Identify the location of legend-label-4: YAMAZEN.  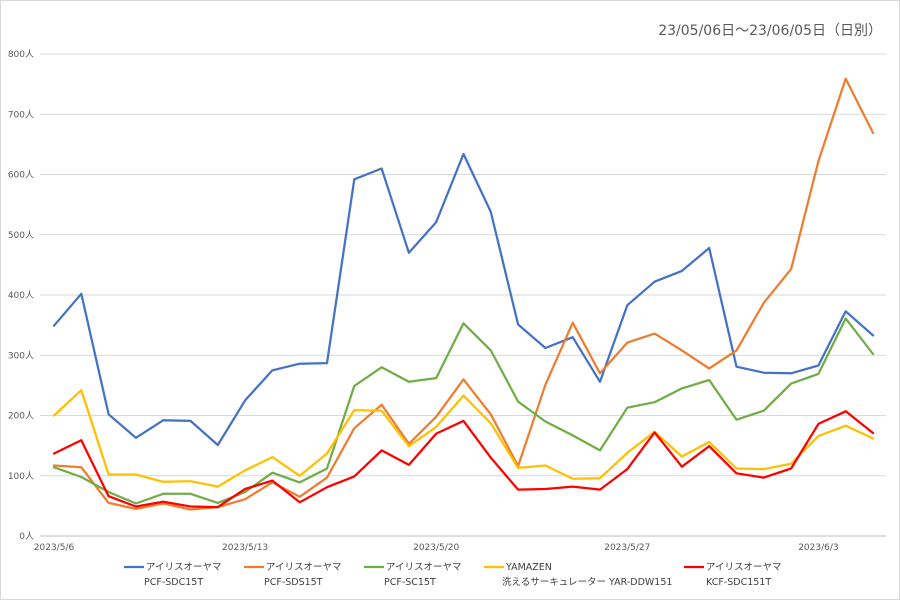
(528, 567).